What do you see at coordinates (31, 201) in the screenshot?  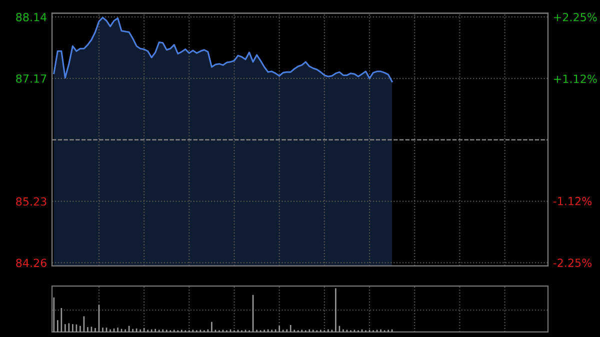 I see `y-tick-label: 85.23` at bounding box center [31, 201].